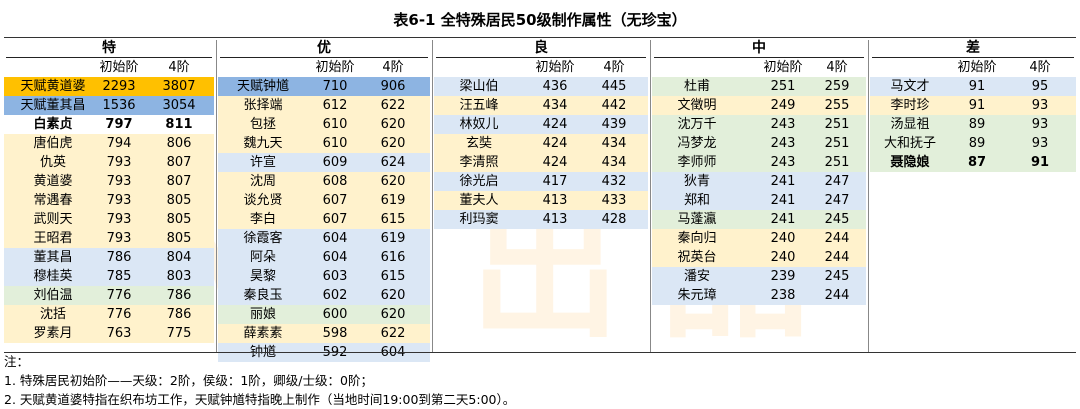 Image resolution: width=1080 pixels, height=409 pixels. What do you see at coordinates (262, 162) in the screenshot?
I see `resident-name: 许宣` at bounding box center [262, 162].